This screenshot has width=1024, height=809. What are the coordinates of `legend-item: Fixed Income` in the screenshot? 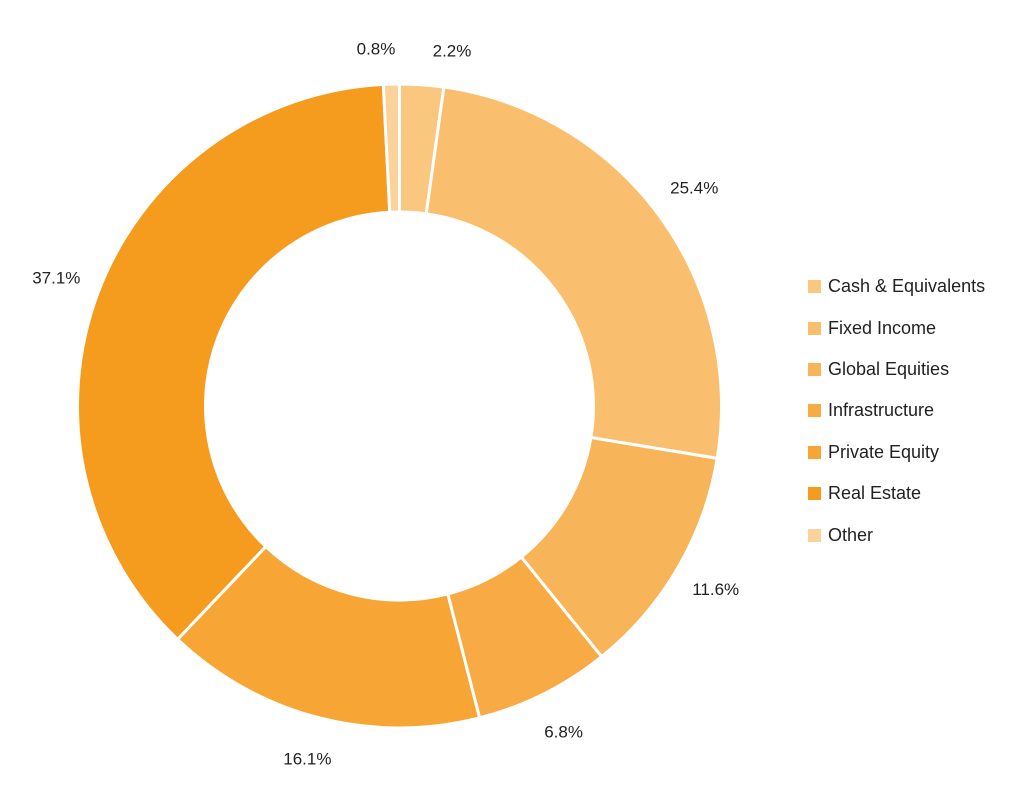 It's located at (896, 327).